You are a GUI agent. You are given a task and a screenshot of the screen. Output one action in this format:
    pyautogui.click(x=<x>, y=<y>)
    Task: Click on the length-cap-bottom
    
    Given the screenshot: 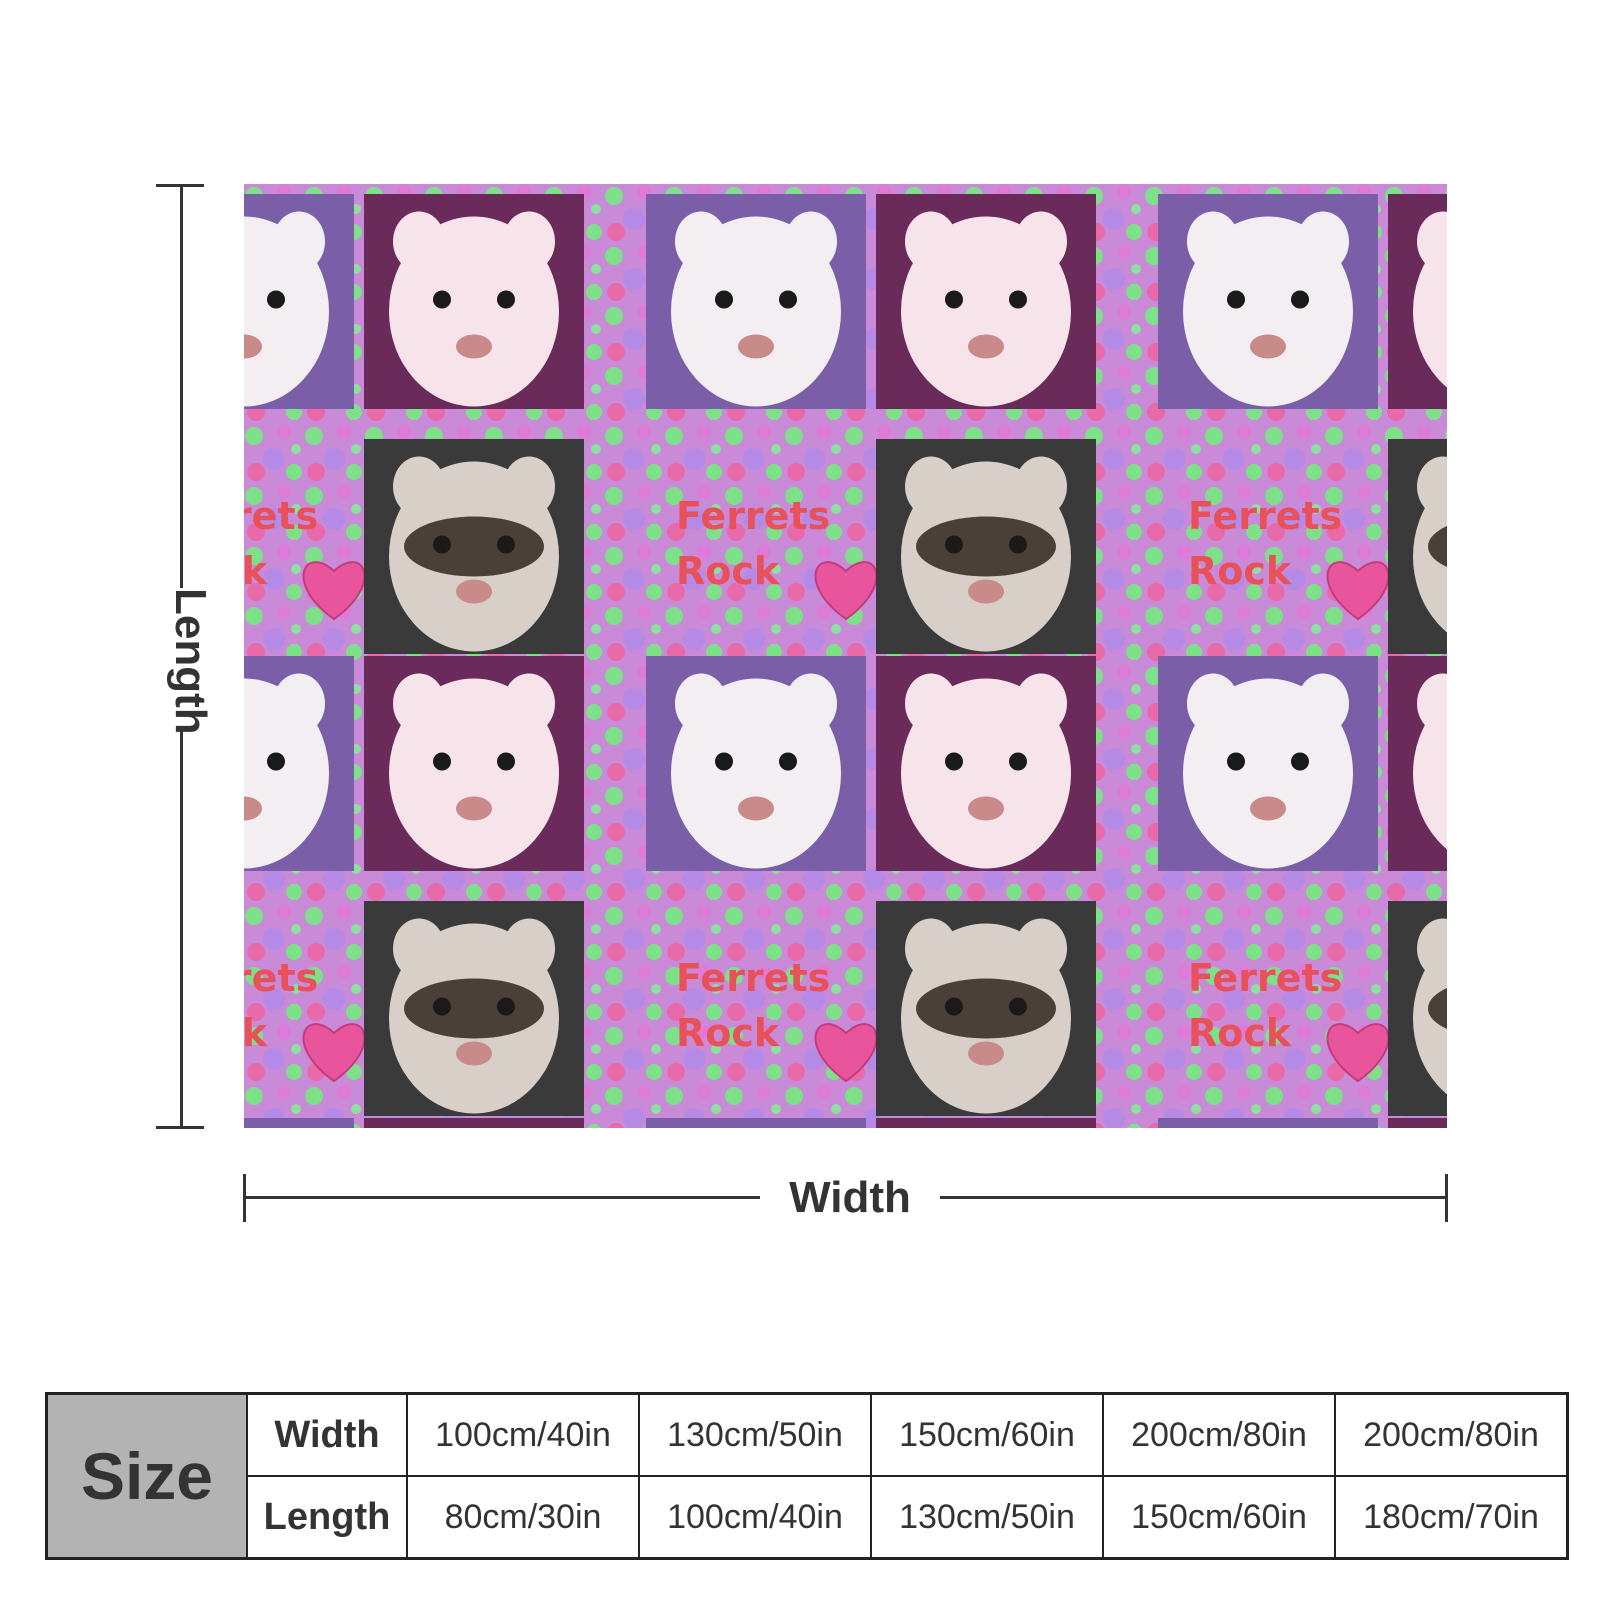 What is the action you would take?
    pyautogui.click(x=180, y=1127)
    